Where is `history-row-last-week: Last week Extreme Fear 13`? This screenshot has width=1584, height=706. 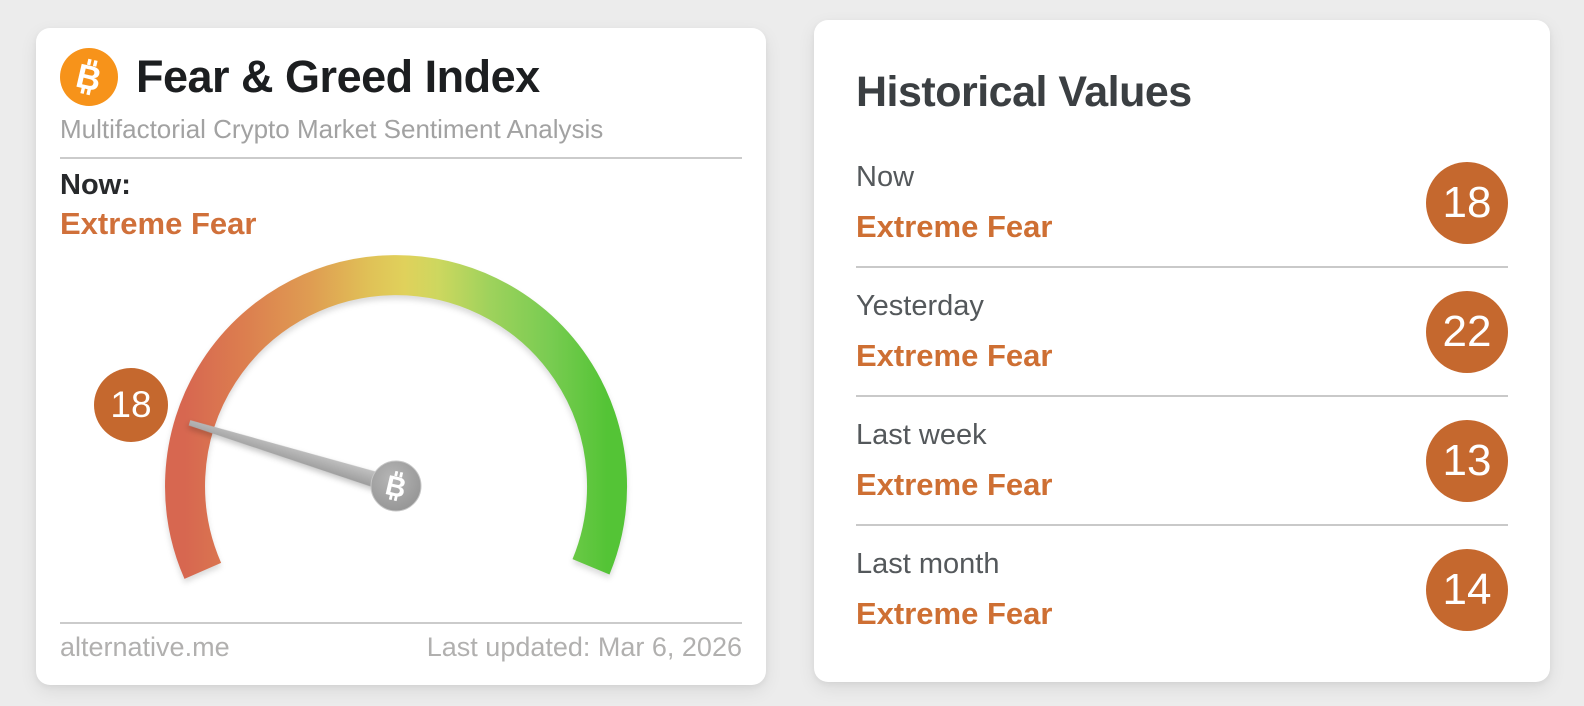 history-row-last-week: Last week Extreme Fear 13 is located at coordinates (1182, 459).